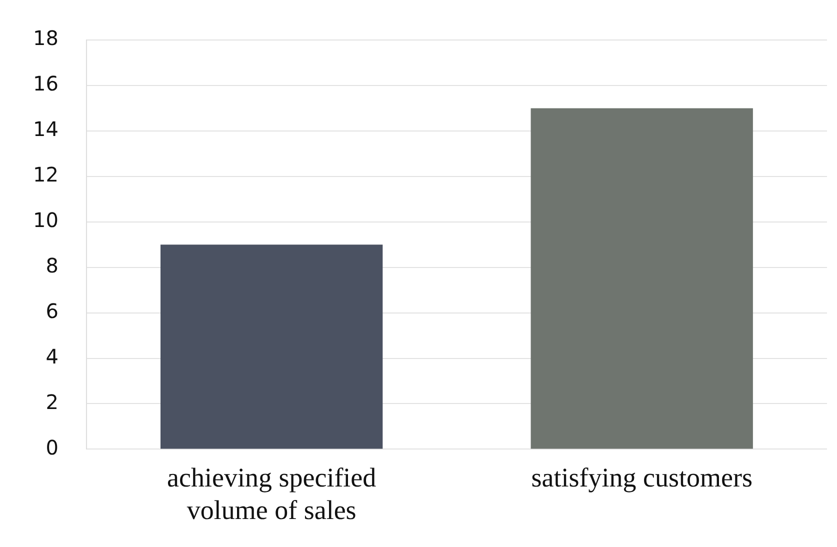 Image resolution: width=837 pixels, height=547 pixels. Describe the element at coordinates (52, 266) in the screenshot. I see `y-tick-label: 8` at that location.